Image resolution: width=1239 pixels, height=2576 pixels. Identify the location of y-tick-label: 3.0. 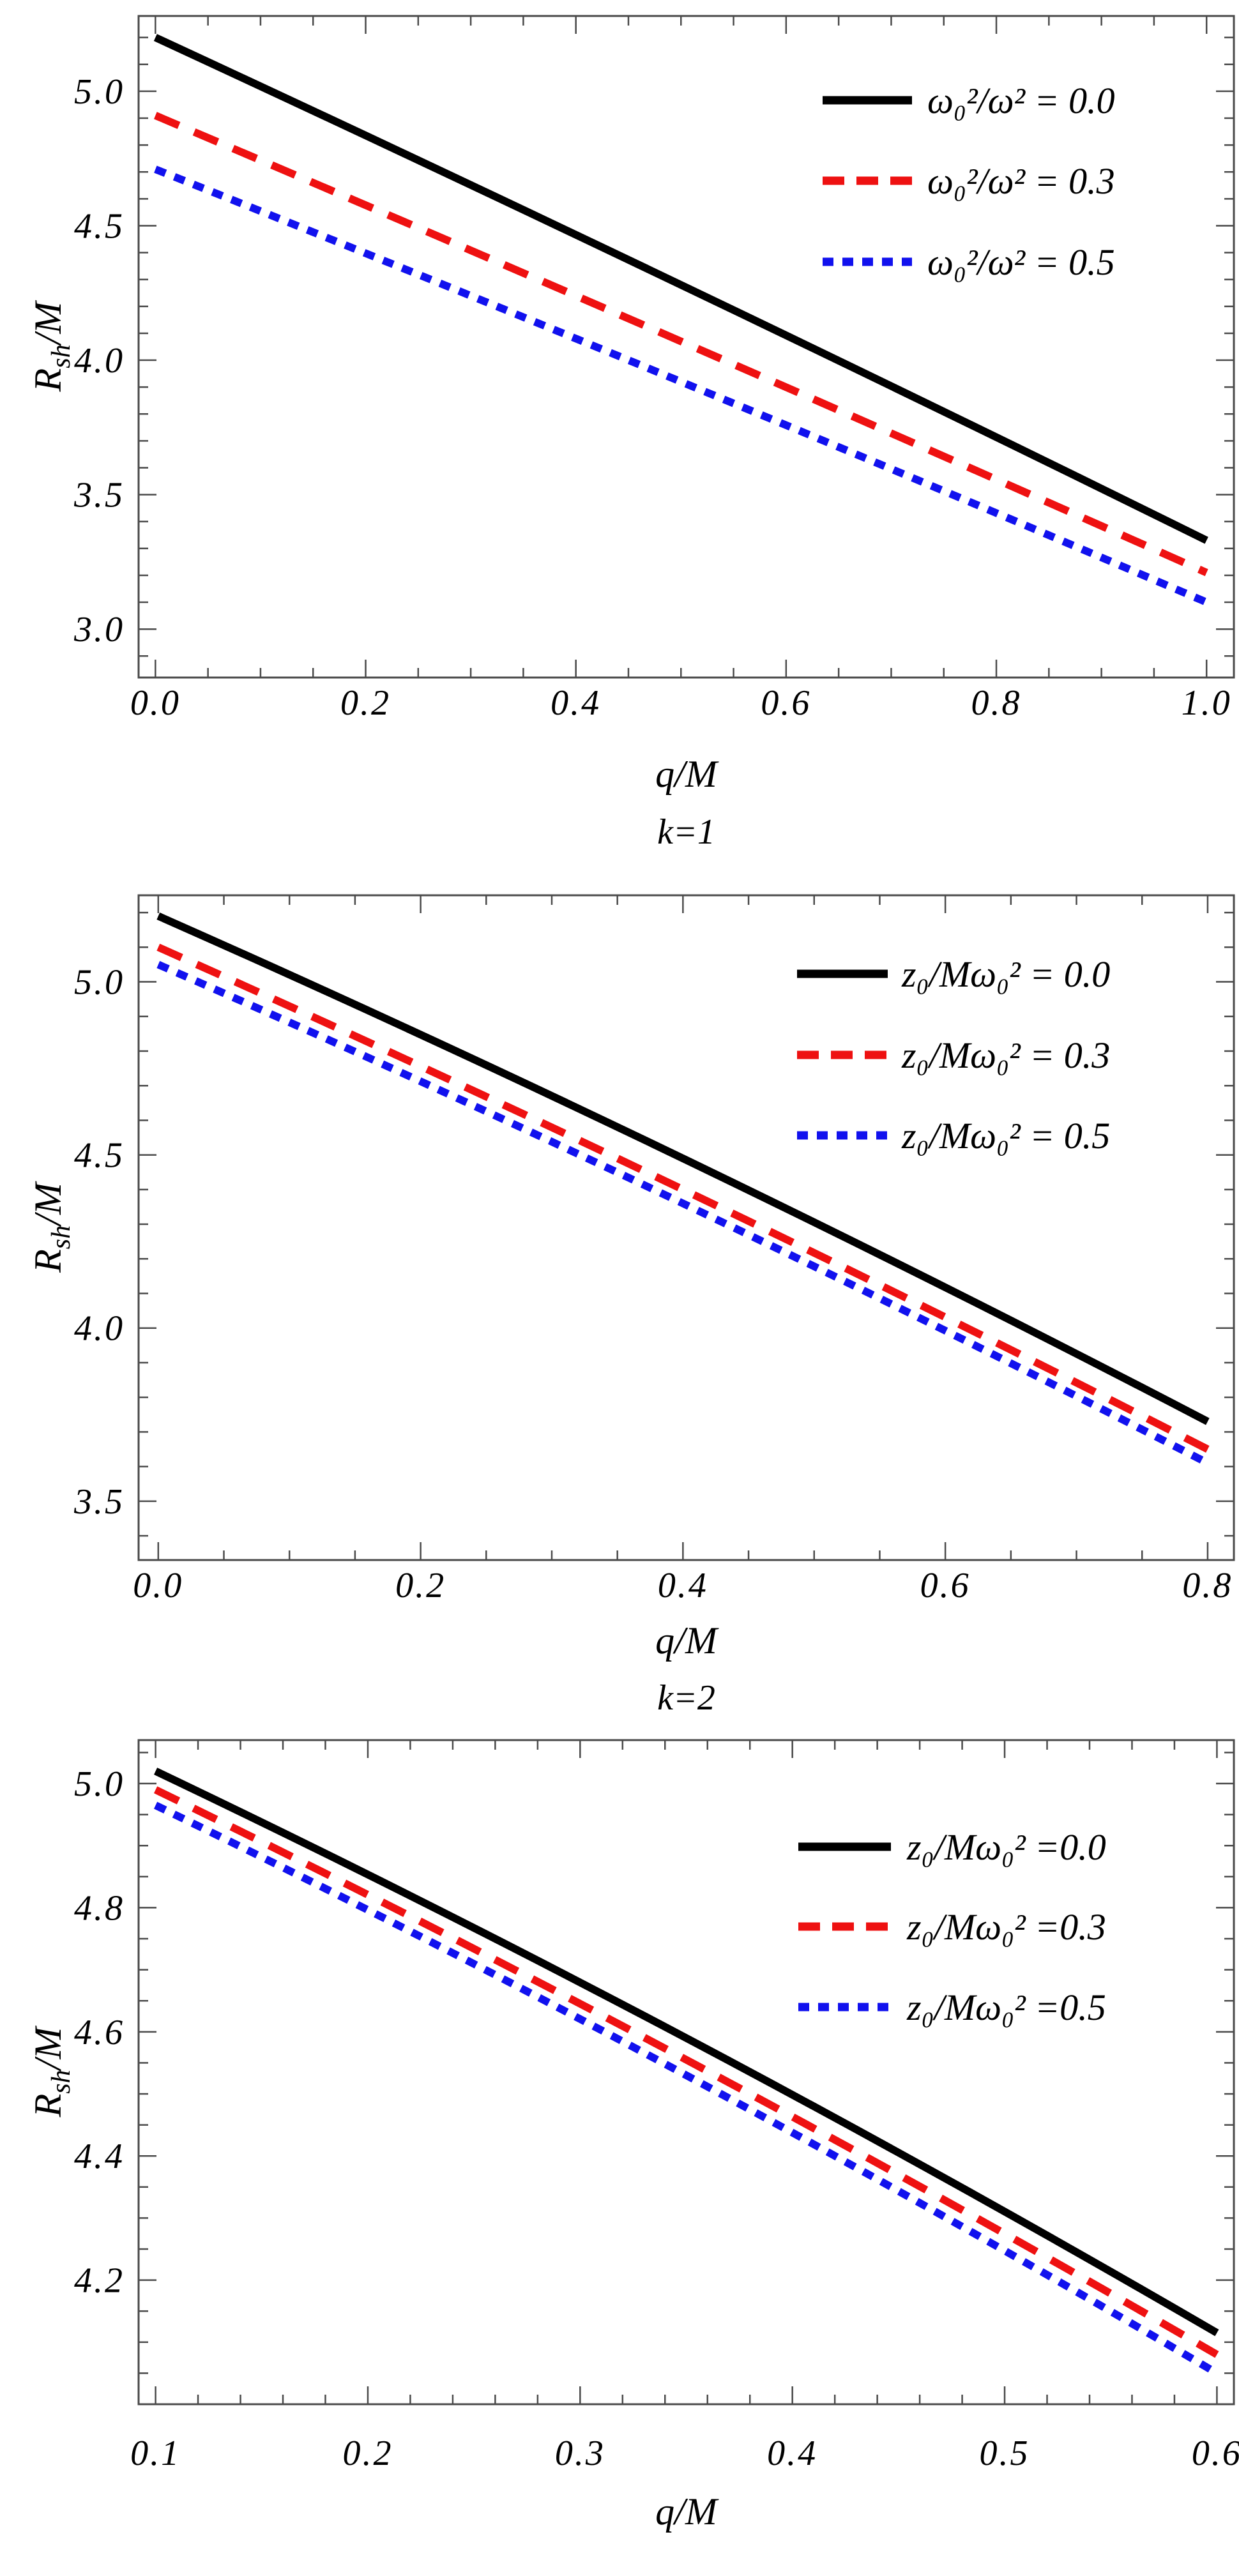
(99, 629).